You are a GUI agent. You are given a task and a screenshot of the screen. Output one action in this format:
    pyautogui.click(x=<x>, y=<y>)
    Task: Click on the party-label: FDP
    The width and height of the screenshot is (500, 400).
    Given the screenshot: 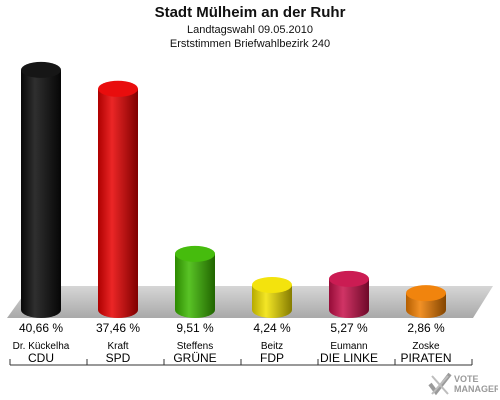 What is the action you would take?
    pyautogui.click(x=272, y=358)
    